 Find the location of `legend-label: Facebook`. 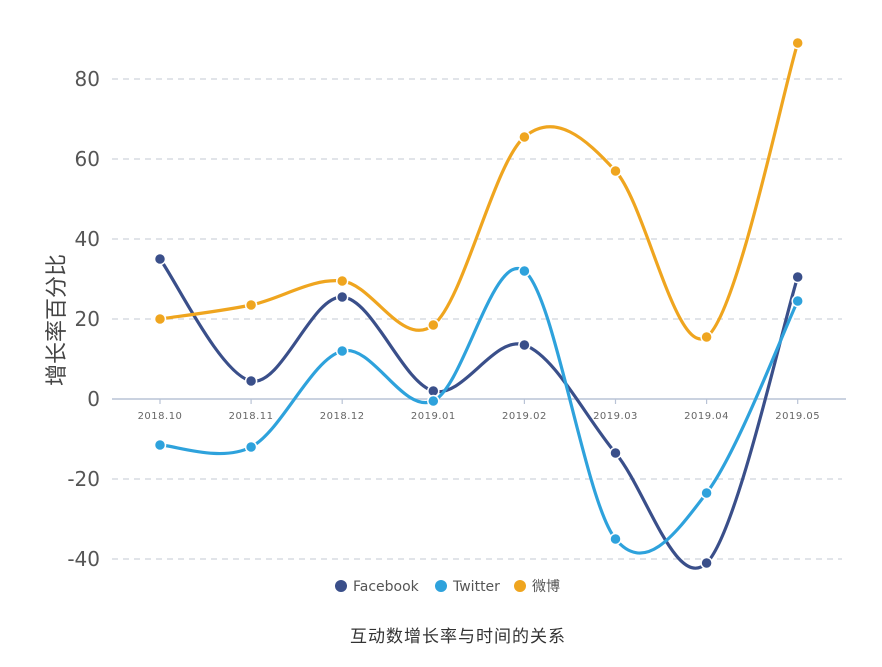

legend-label: Facebook is located at coordinates (386, 587).